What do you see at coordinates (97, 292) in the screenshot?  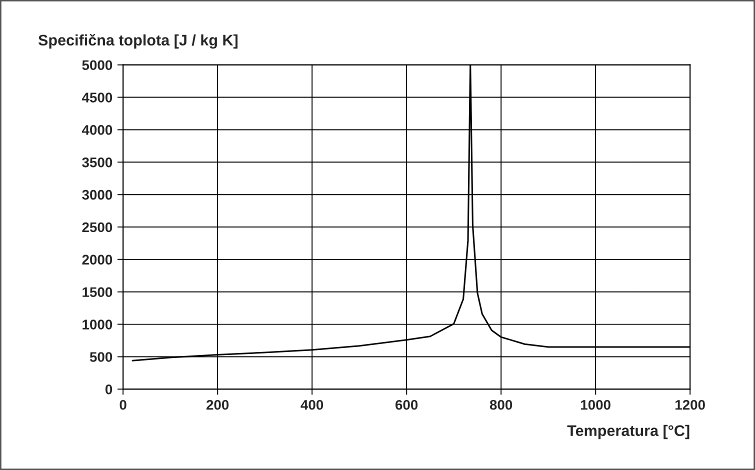 I see `y-tick-label: 1500` at bounding box center [97, 292].